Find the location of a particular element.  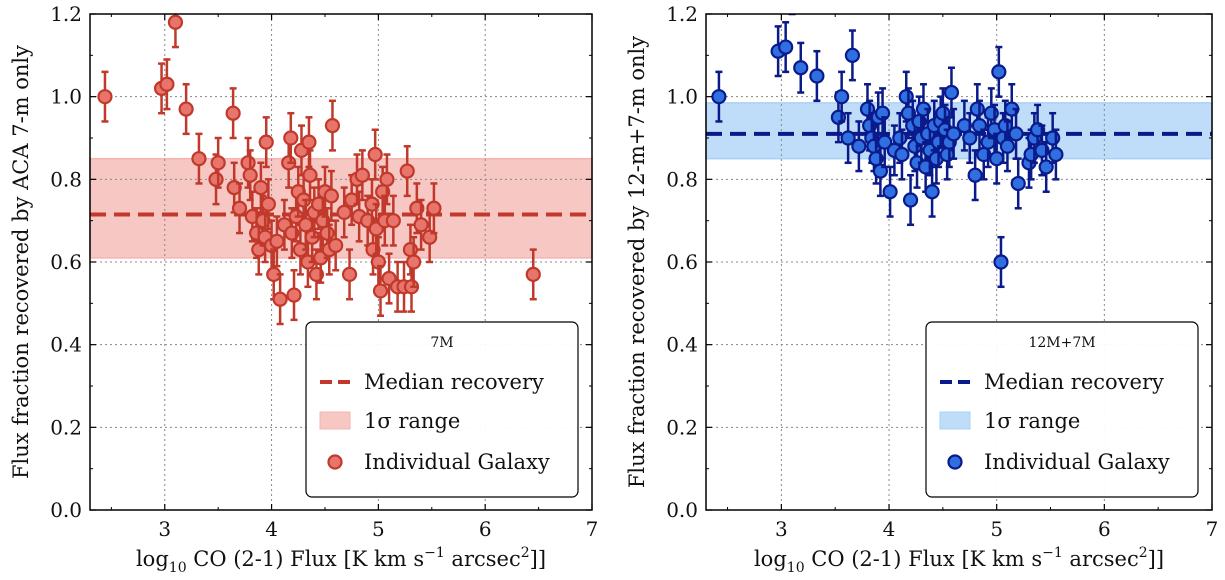

y-axis-label: Flux fraction recovered by ACA 7-m only is located at coordinates (21, 262).